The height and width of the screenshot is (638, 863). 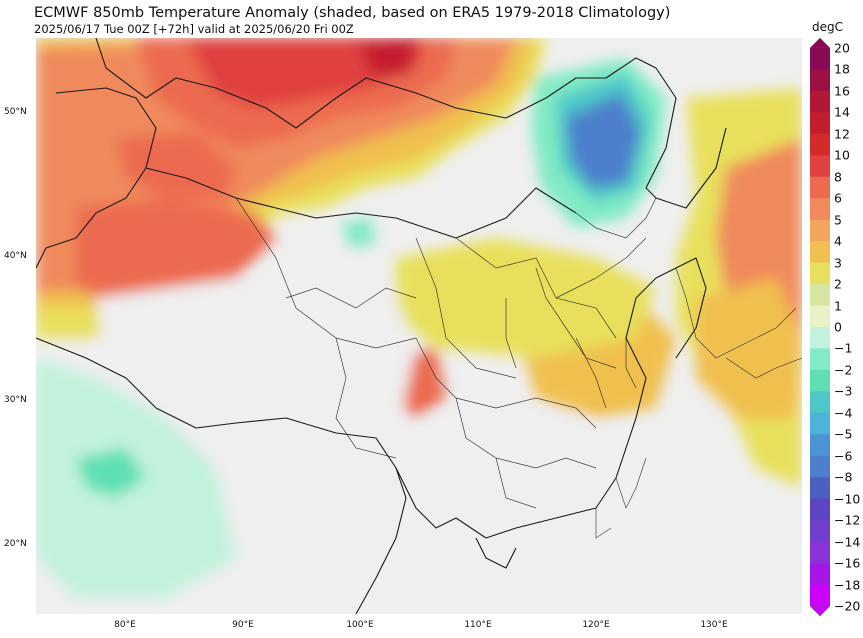 I want to click on colorbar-tick-label: −3, so click(x=843, y=391).